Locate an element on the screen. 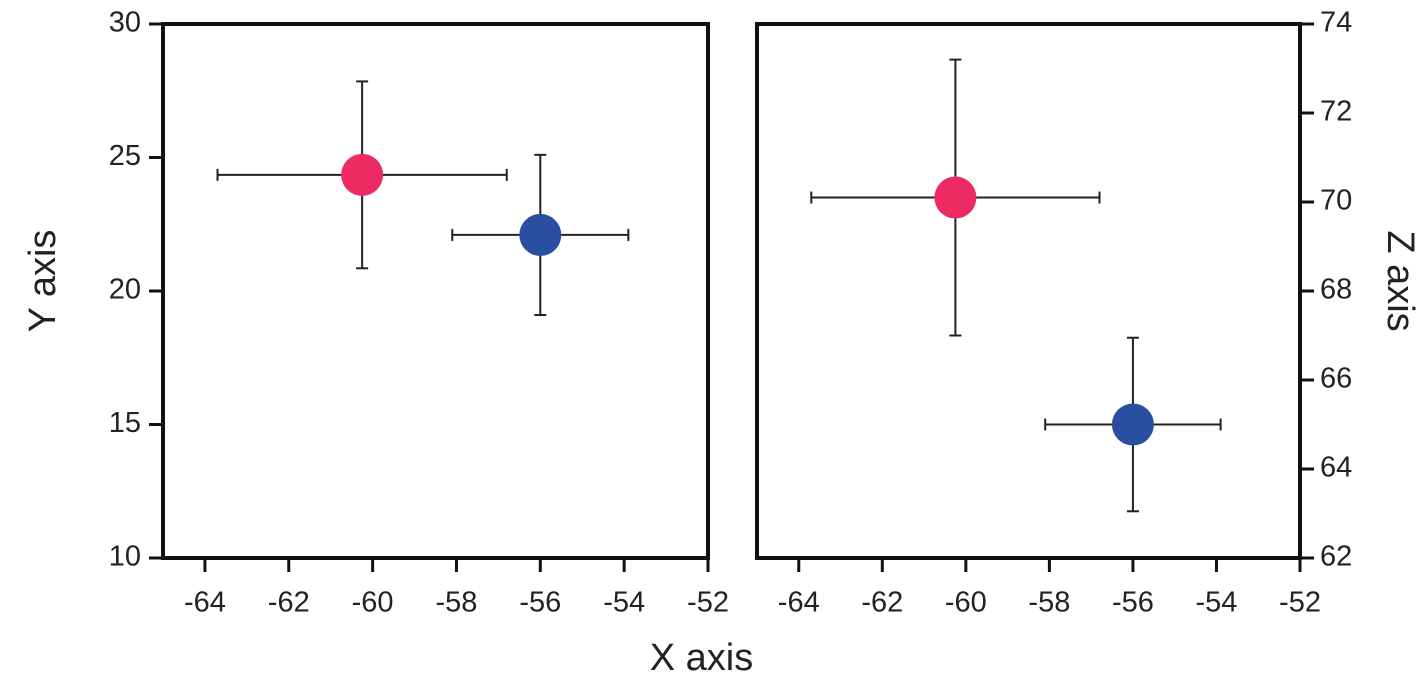 The image size is (1425, 685). y-axis-label: Y axis is located at coordinates (43, 281).